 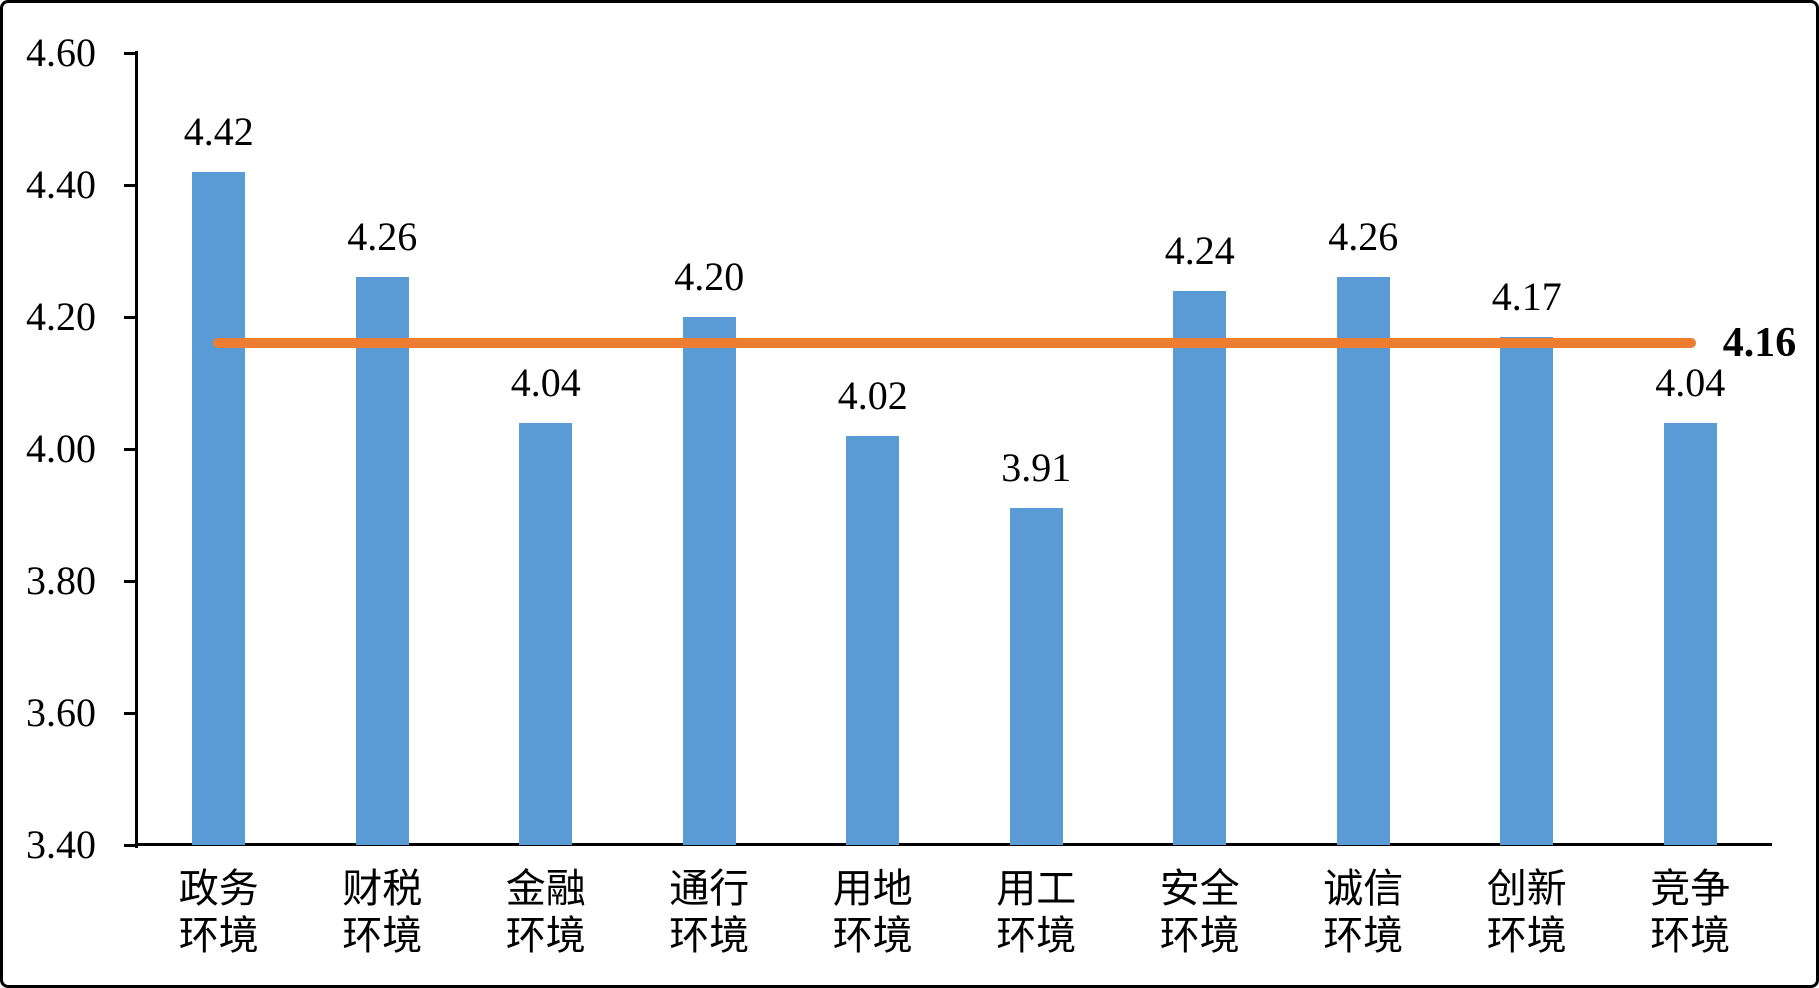 I want to click on y-axis-tick-label: 3.60, so click(x=61, y=712).